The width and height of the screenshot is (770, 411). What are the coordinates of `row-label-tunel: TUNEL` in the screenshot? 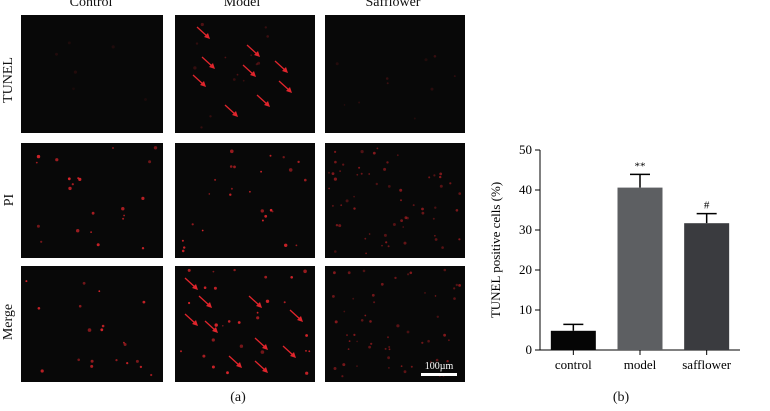 It's located at (8, 80).